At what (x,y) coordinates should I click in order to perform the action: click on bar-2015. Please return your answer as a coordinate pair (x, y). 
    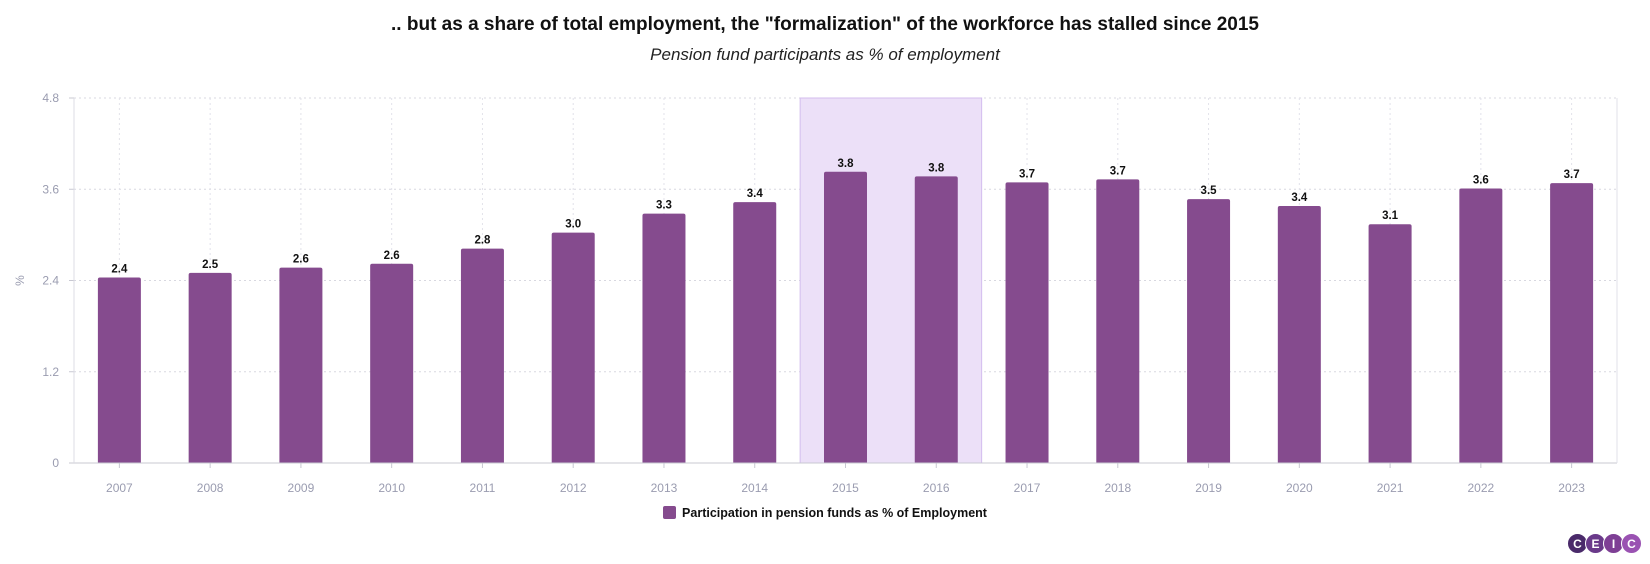
    Looking at the image, I should click on (845, 317).